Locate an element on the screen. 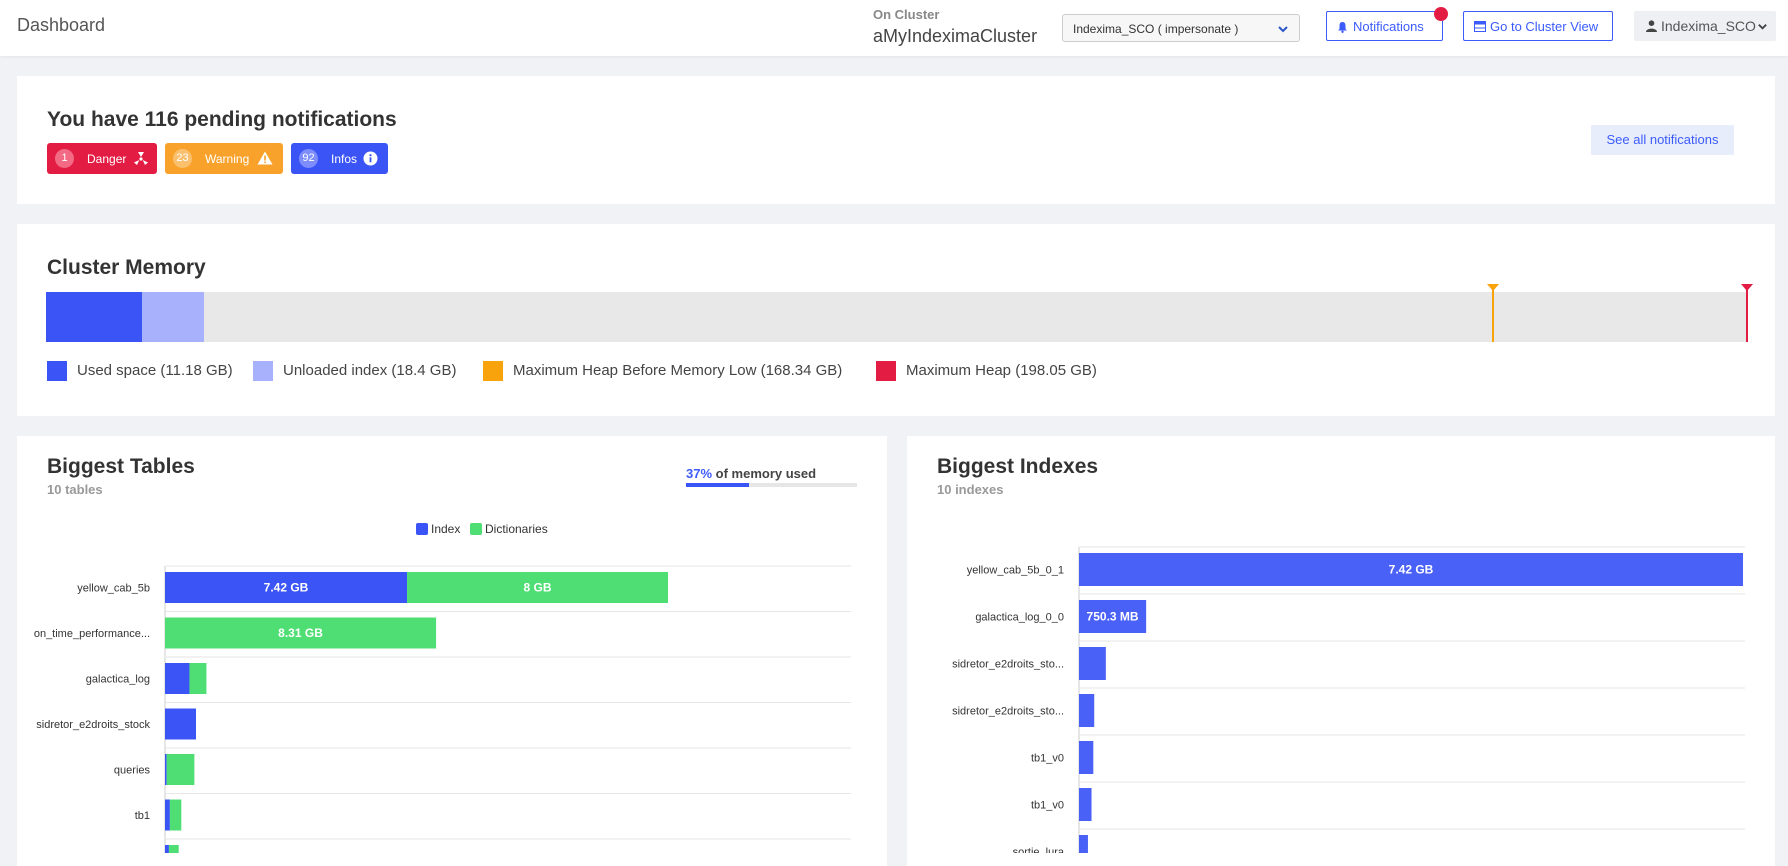 The image size is (1788, 866). legend-used-space: Used space (11.18 GB) is located at coordinates (140, 371).